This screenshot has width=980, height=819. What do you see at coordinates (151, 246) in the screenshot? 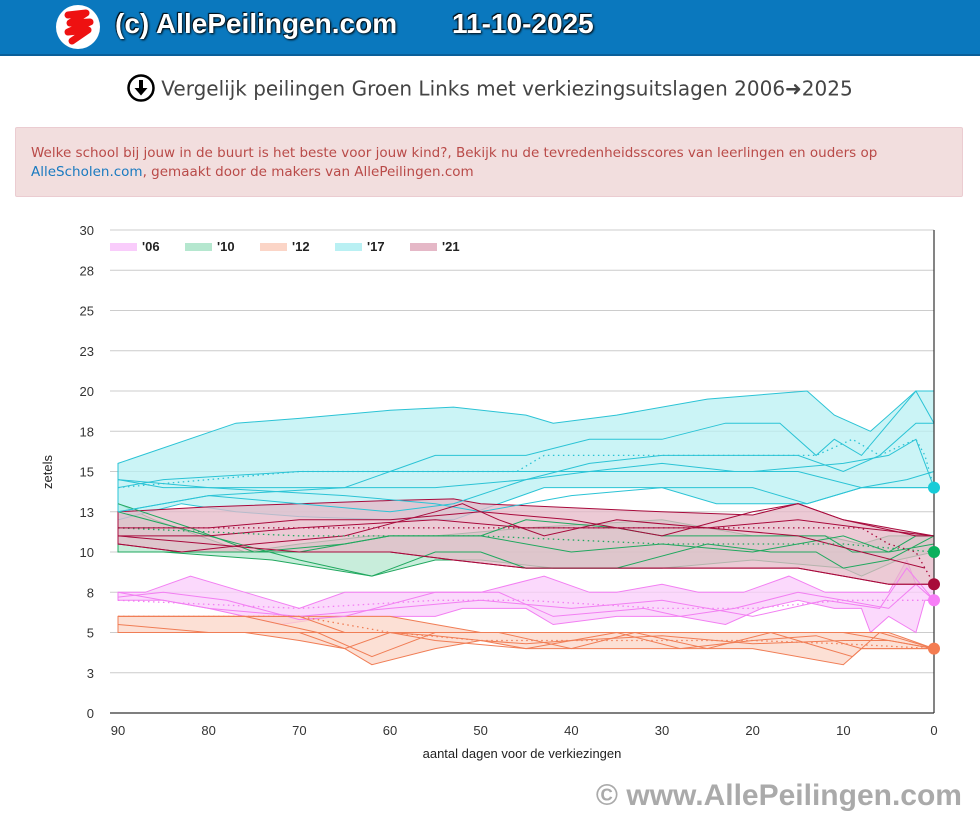
I see `legend-label: '06` at bounding box center [151, 246].